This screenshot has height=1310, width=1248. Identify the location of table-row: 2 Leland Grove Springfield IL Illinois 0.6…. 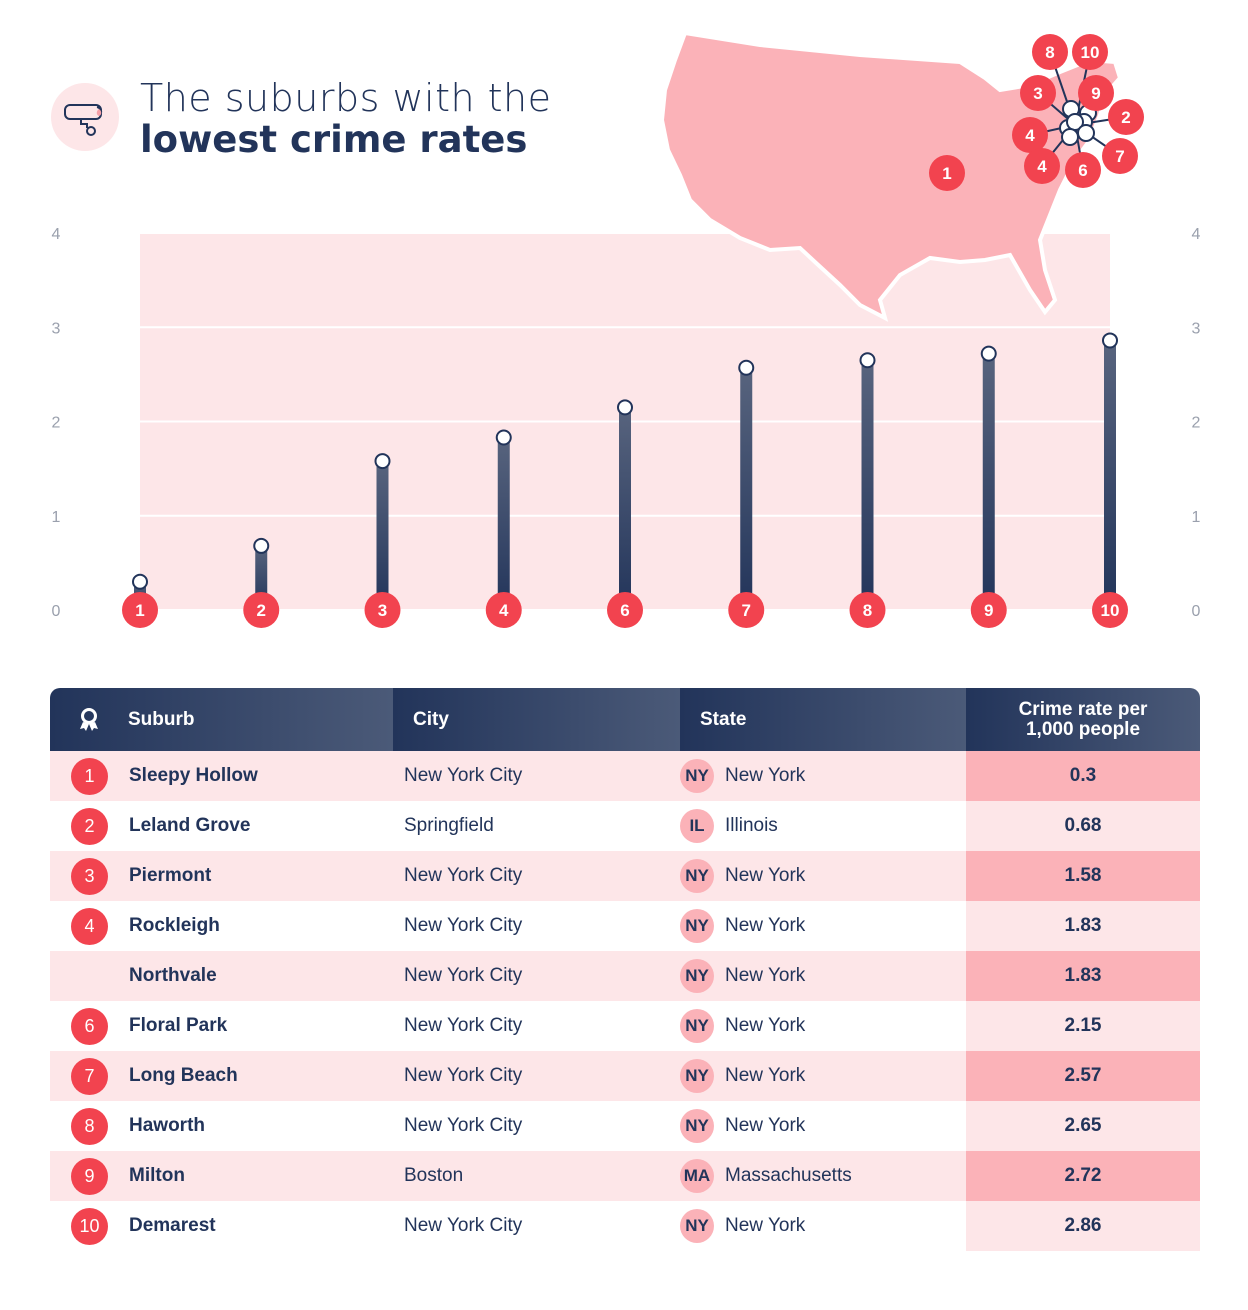
(625, 826).